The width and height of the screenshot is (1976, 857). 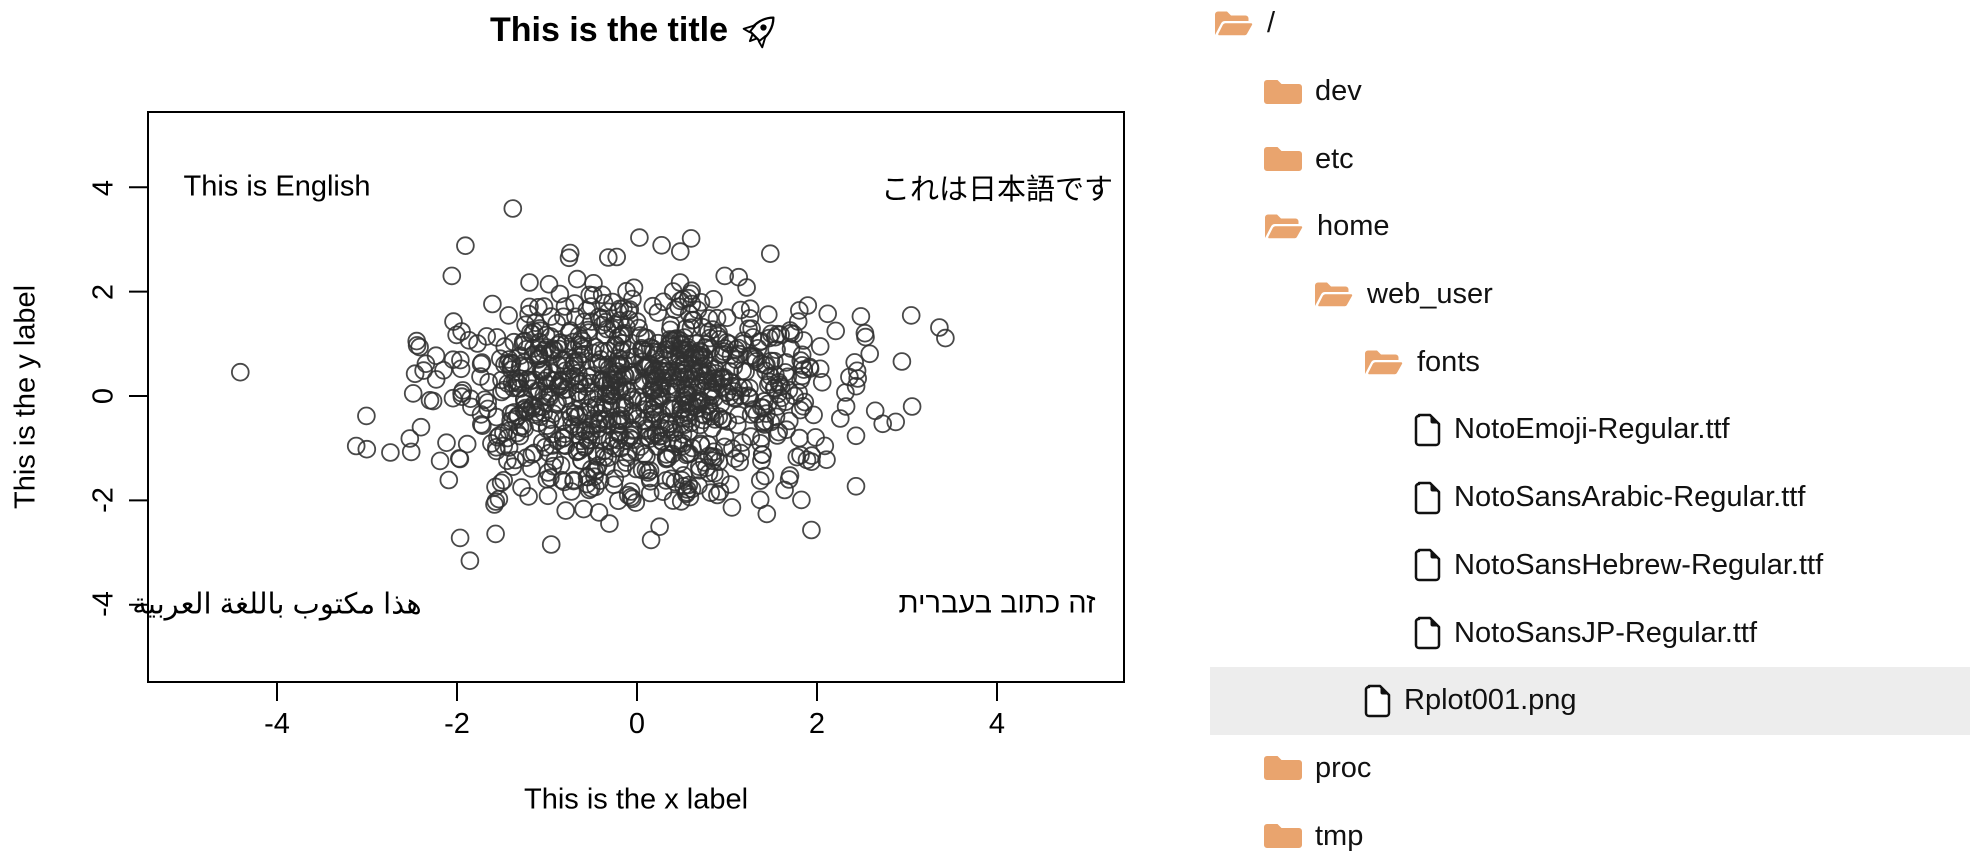 What do you see at coordinates (1590, 92) in the screenshot?
I see `tree-row-dev: dev` at bounding box center [1590, 92].